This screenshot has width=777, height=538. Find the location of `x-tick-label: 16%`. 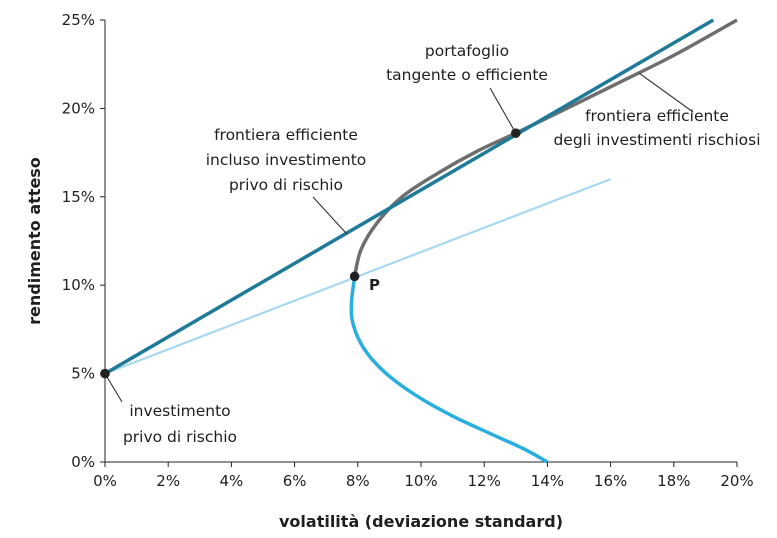

x-tick-label: 16% is located at coordinates (610, 481).